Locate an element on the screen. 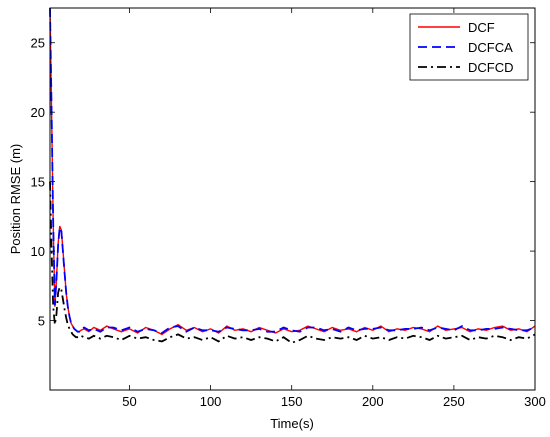 The width and height of the screenshot is (550, 437). y-tick-label: 20 is located at coordinates (38, 112).